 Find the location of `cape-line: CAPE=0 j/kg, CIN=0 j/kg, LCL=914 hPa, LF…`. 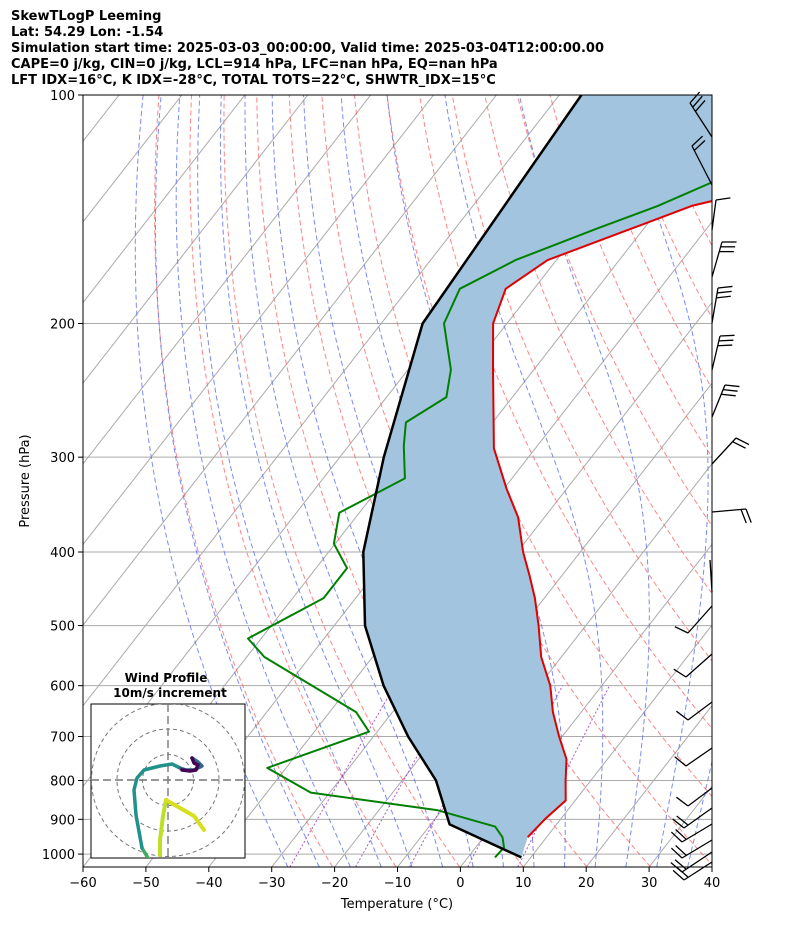

cape-line: CAPE=0 j/kg, CIN=0 j/kg, LCL=914 hPa, LF… is located at coordinates (254, 64).